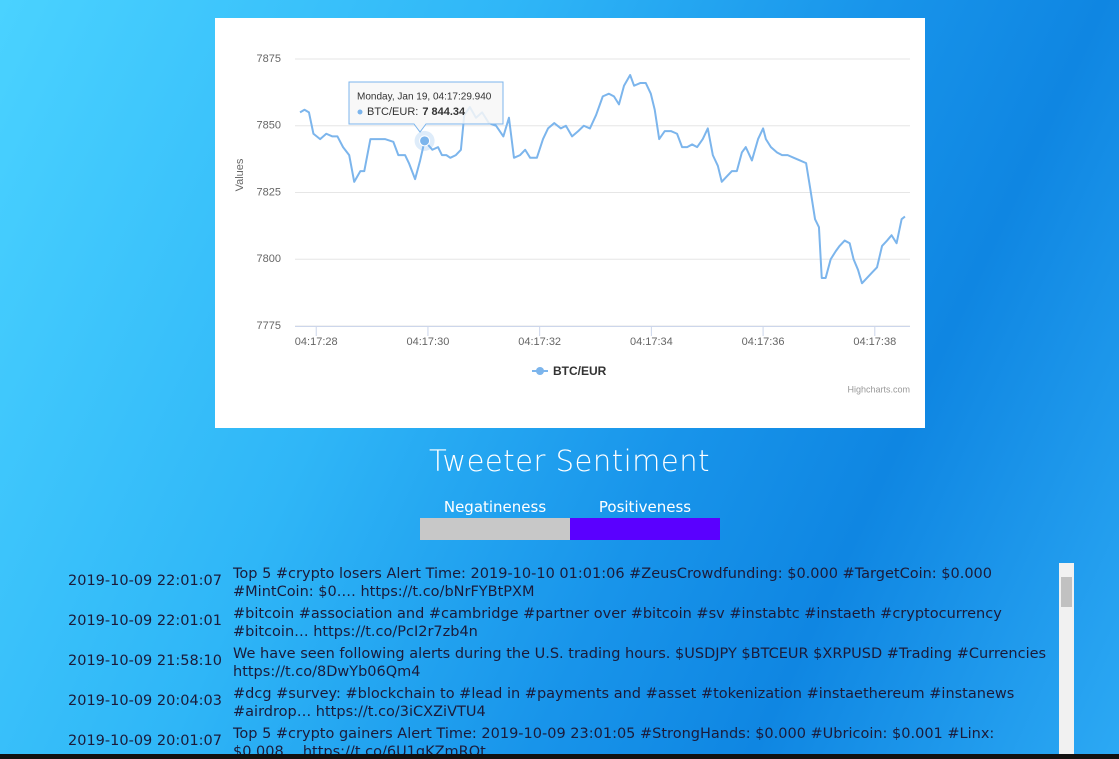 The height and width of the screenshot is (759, 1119). I want to click on tweet-time: 2019-10-09 22:01:01, so click(145, 621).